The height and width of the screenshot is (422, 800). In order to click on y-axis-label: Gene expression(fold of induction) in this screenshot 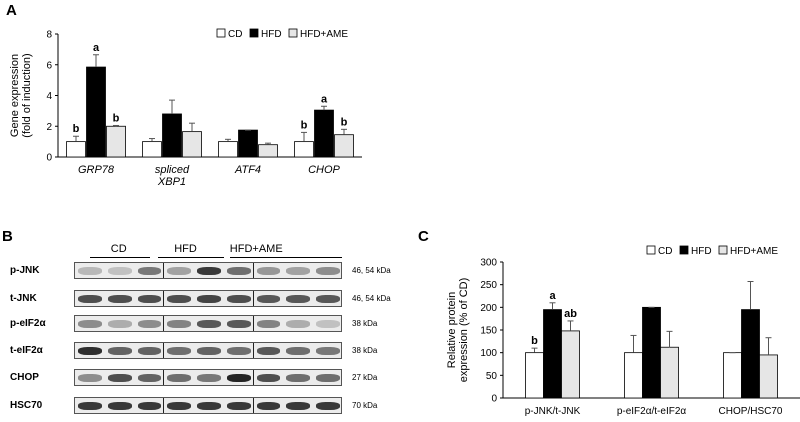, I will do `click(21, 95)`.